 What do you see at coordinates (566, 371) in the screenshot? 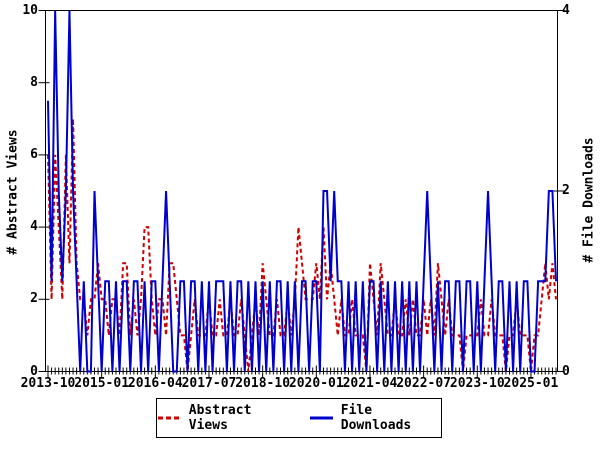
I see `right-axis-tick-label: 0` at bounding box center [566, 371].